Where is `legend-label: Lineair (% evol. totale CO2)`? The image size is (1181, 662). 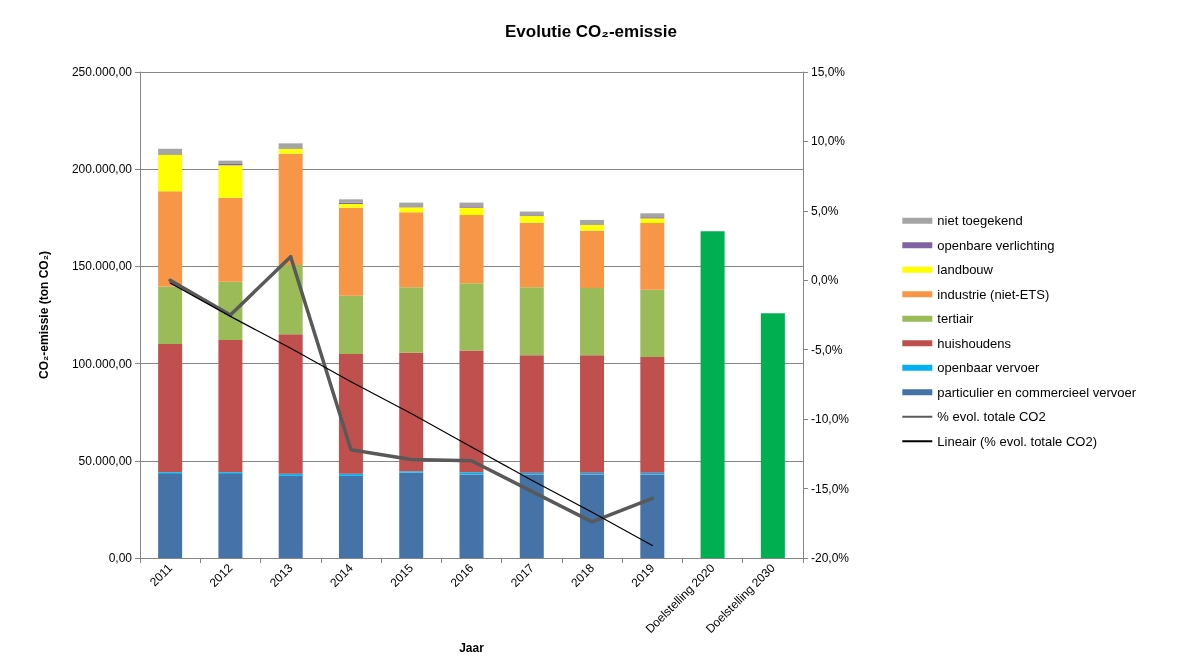
legend-label: Lineair (% evol. totale CO2) is located at coordinates (1017, 441).